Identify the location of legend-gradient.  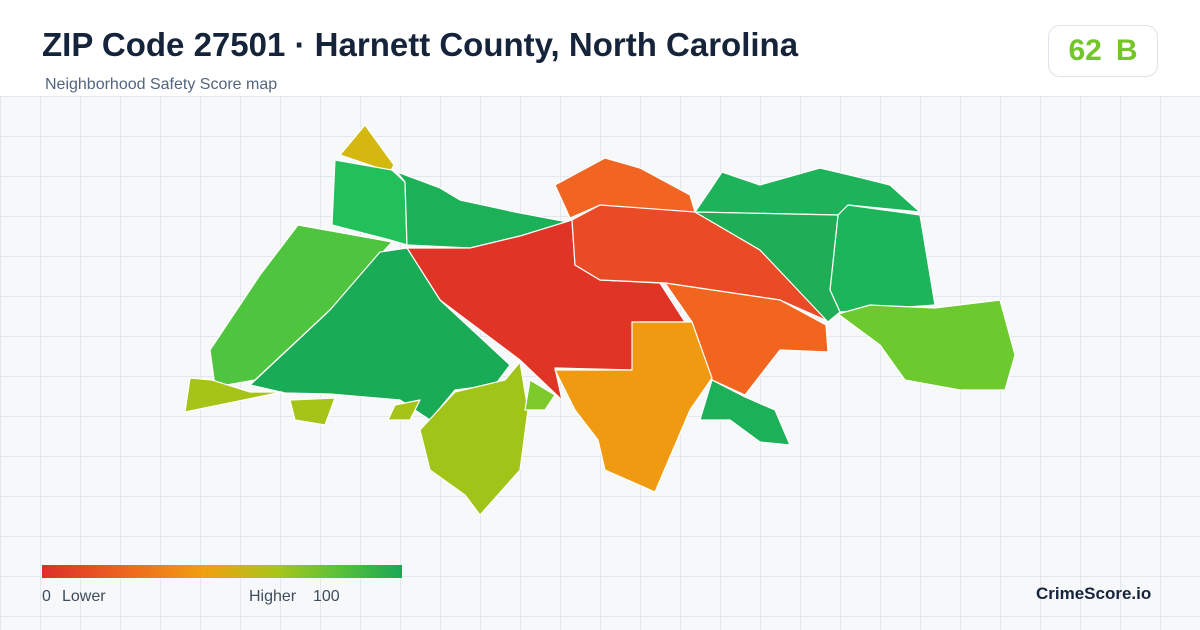
(222, 571).